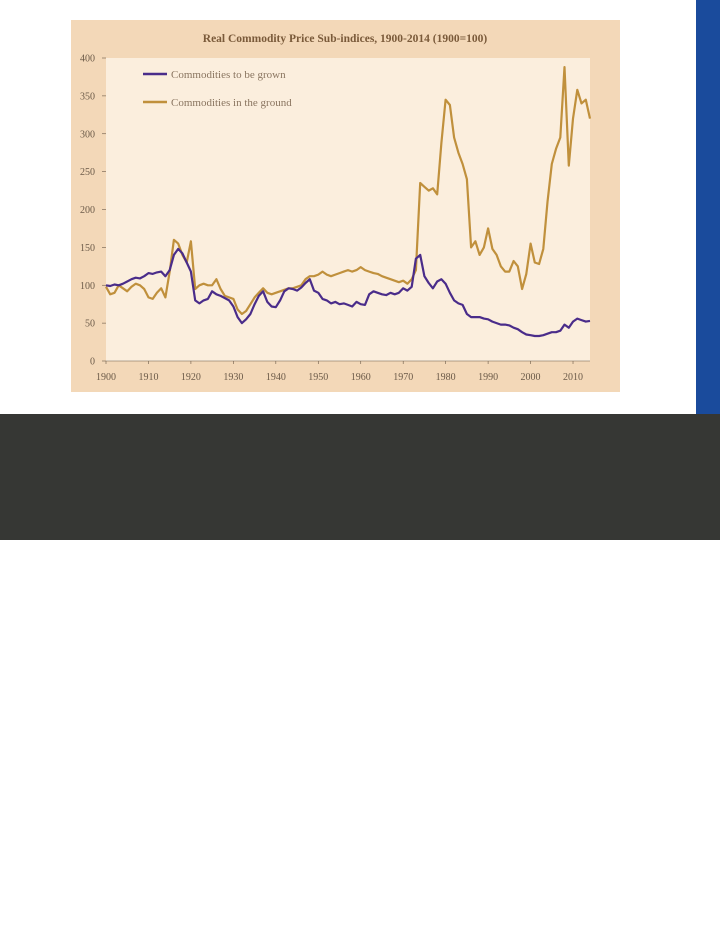 This screenshot has height=940, width=720. What do you see at coordinates (191, 377) in the screenshot?
I see `x-tick-label: 1920` at bounding box center [191, 377].